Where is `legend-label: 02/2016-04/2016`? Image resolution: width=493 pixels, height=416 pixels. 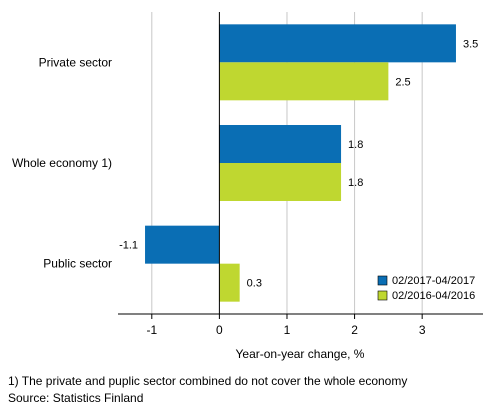 legend-label: 02/2016-04/2016 is located at coordinates (433, 296).